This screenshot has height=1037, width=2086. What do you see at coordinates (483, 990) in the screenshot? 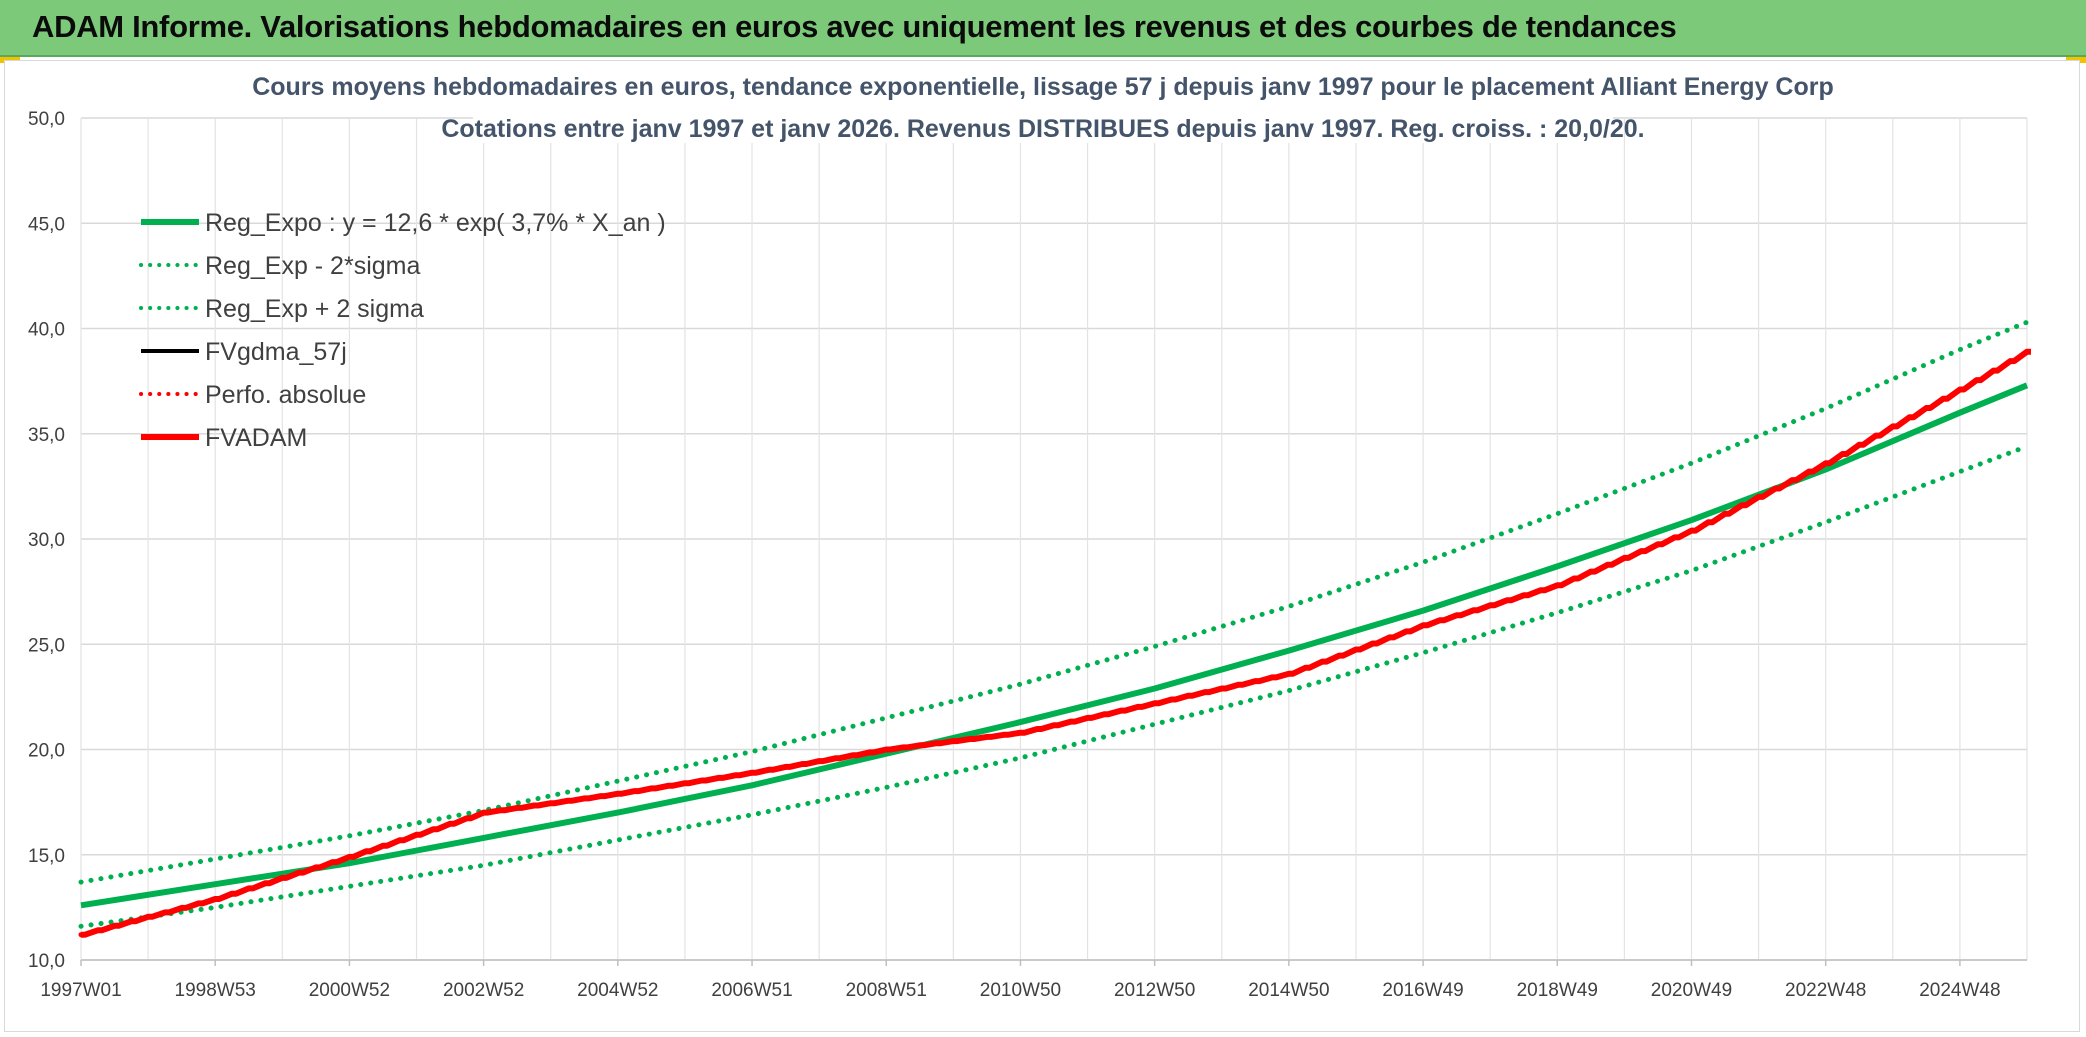
I see `x-tick-label: 2002W52` at bounding box center [483, 990].